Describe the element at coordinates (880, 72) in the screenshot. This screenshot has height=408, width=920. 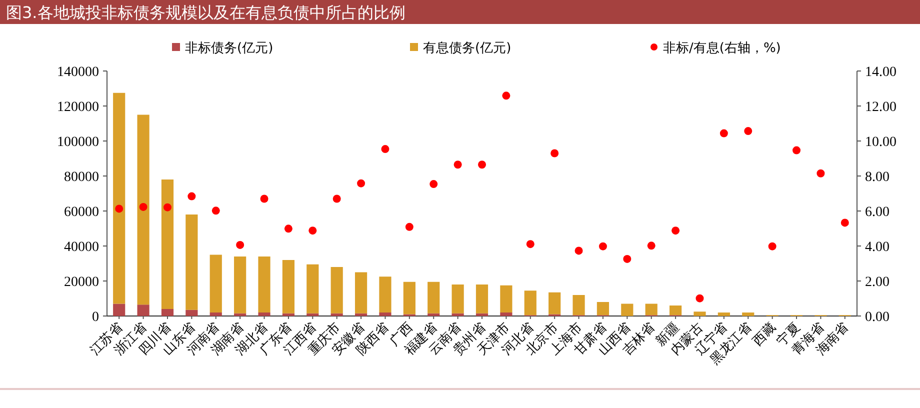
I see `y2-tick-label: 14.00` at that location.